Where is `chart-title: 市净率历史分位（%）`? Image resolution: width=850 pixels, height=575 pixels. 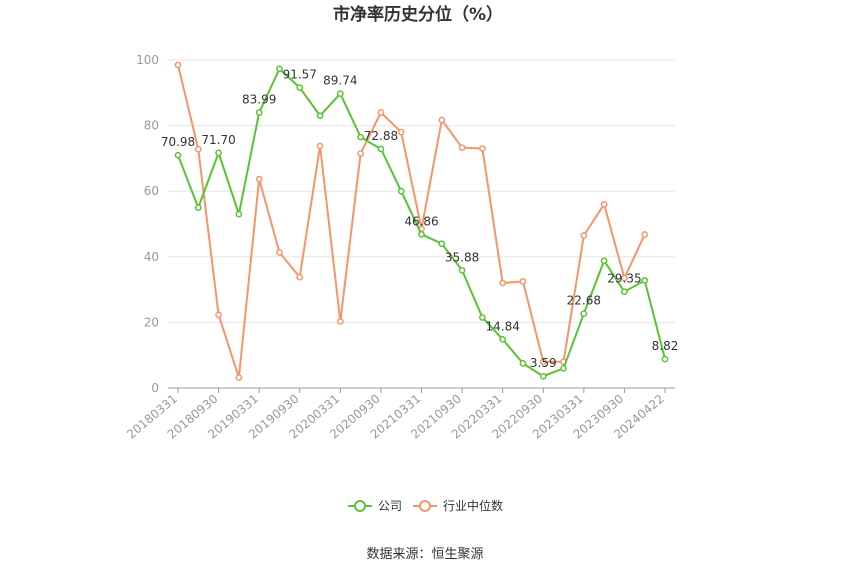
chart-title: 市净率历史分位（%） is located at coordinates (418, 14).